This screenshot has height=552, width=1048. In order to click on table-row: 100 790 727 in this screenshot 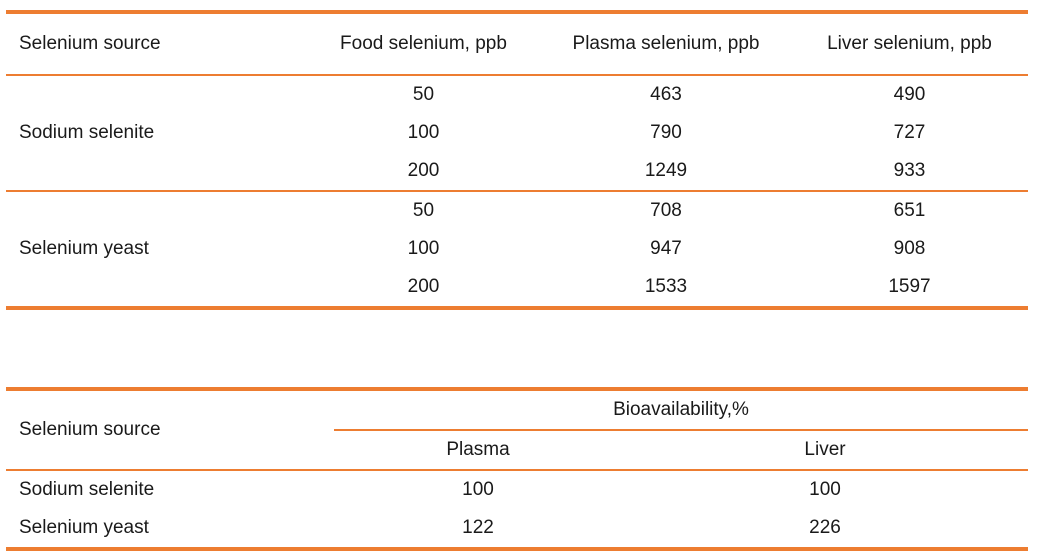, I will do `click(517, 133)`.